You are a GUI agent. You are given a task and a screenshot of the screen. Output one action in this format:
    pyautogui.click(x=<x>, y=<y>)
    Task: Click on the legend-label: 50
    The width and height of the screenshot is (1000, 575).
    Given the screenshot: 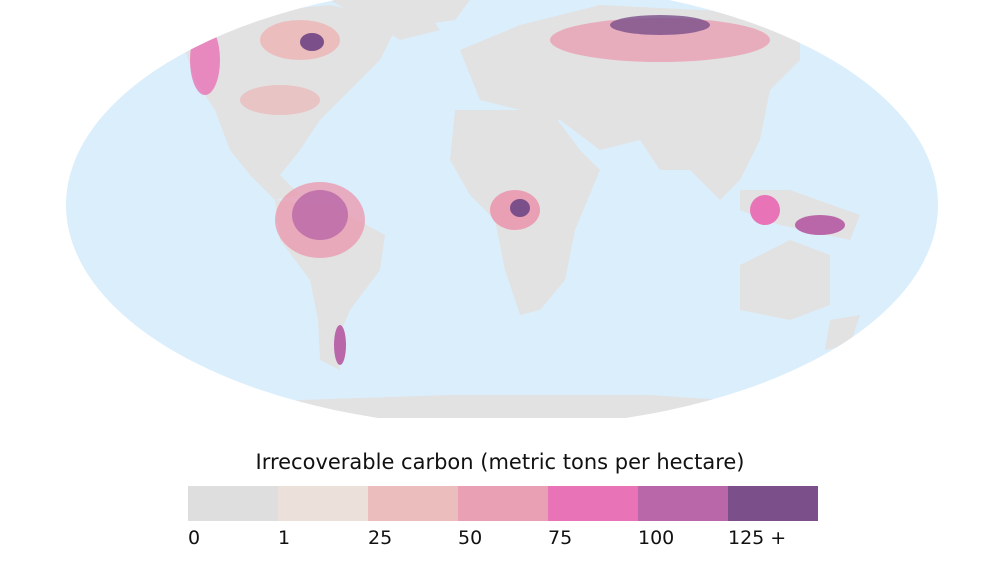 What is the action you would take?
    pyautogui.click(x=470, y=538)
    